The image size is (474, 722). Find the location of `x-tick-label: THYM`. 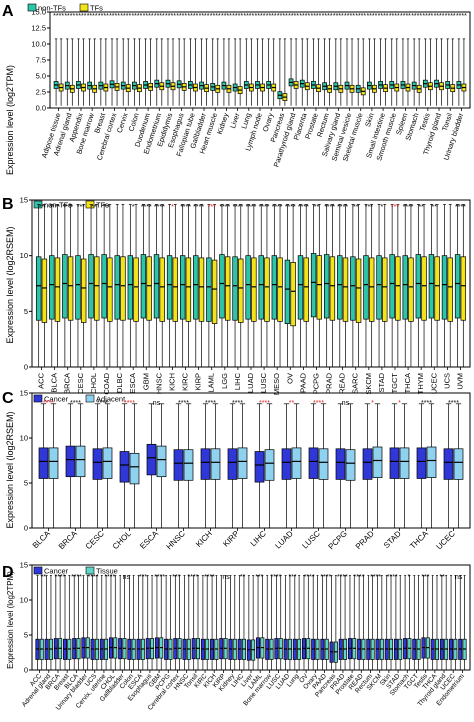

x-tick-label: THYM is located at coordinates (420, 383).